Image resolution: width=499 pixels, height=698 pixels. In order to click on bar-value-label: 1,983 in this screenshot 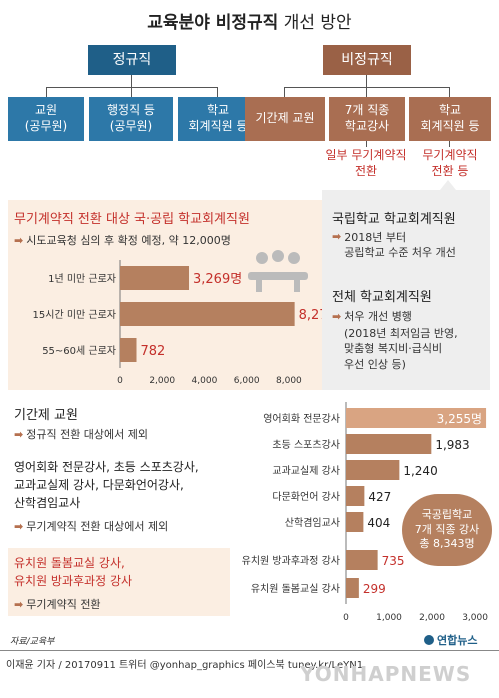, I will do `click(452, 445)`.